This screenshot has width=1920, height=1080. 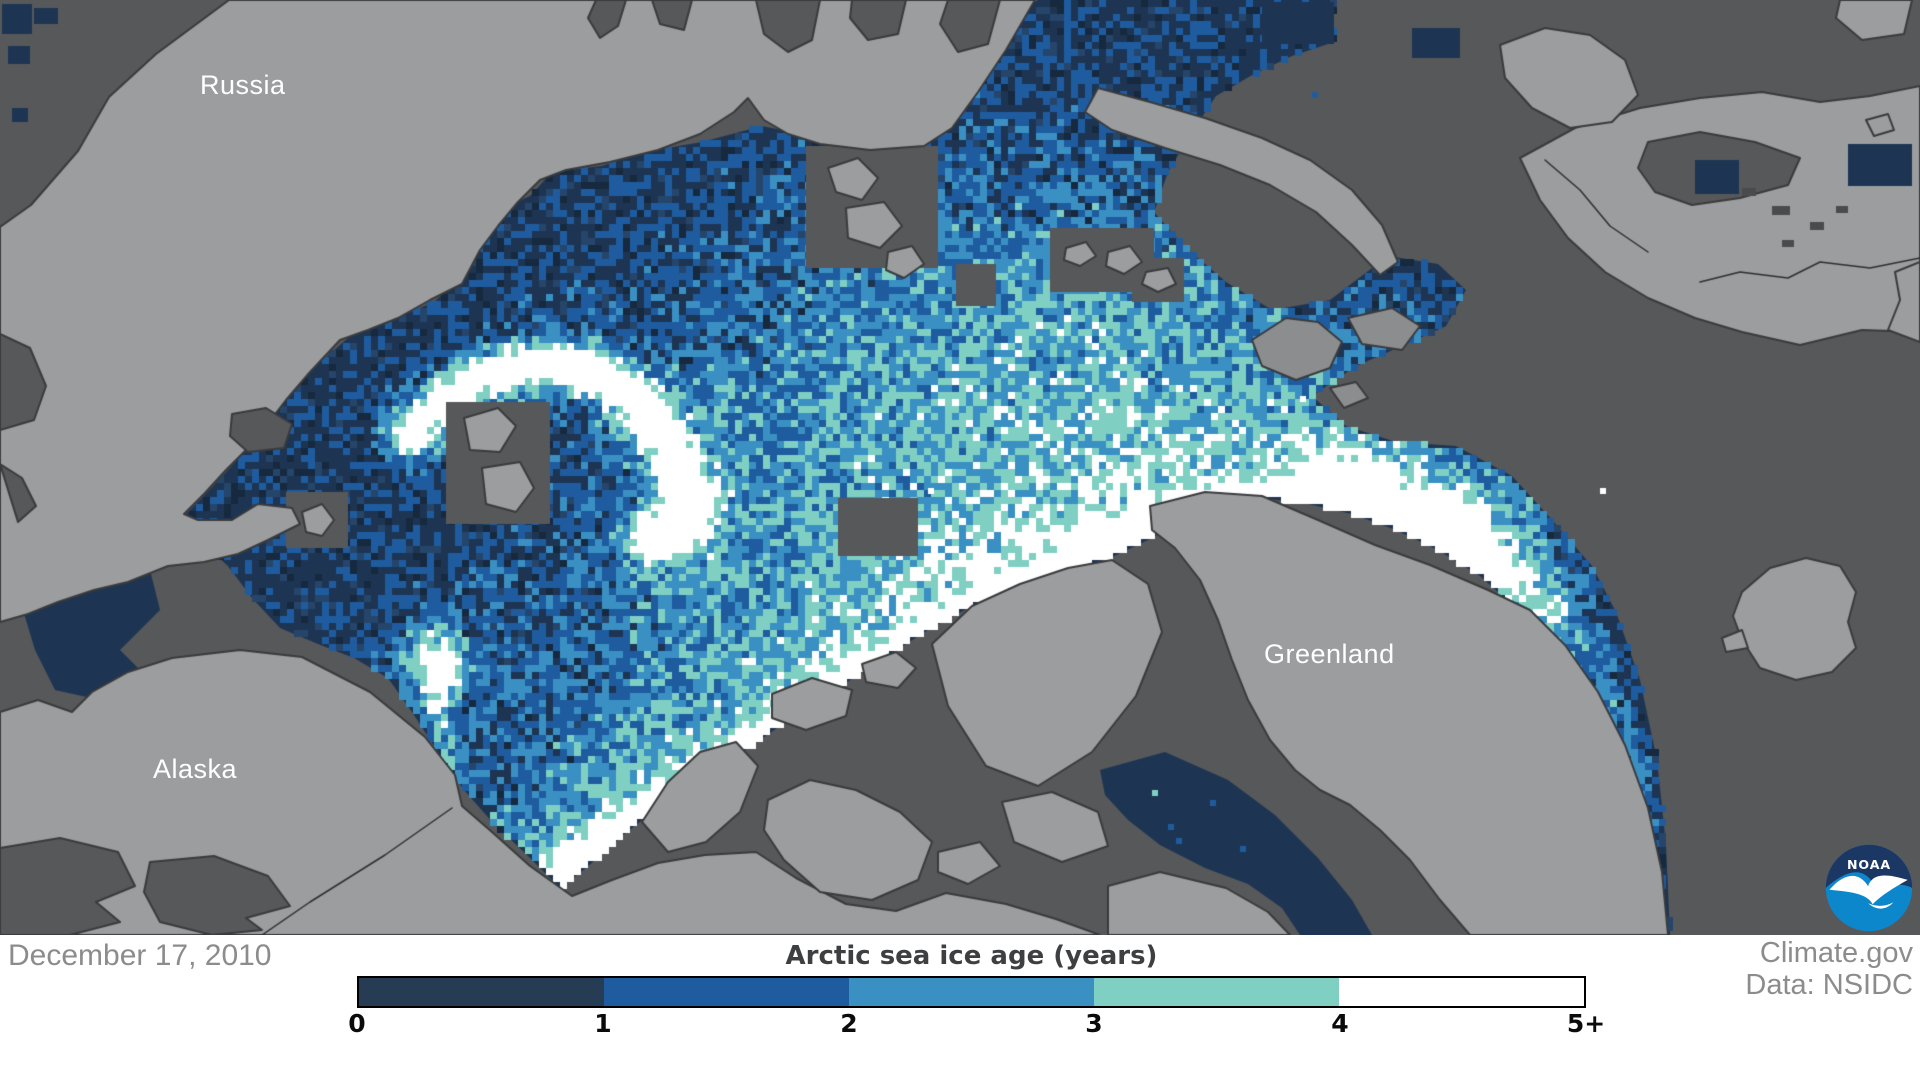 I want to click on colorbar-tick: 0, so click(x=357, y=1023).